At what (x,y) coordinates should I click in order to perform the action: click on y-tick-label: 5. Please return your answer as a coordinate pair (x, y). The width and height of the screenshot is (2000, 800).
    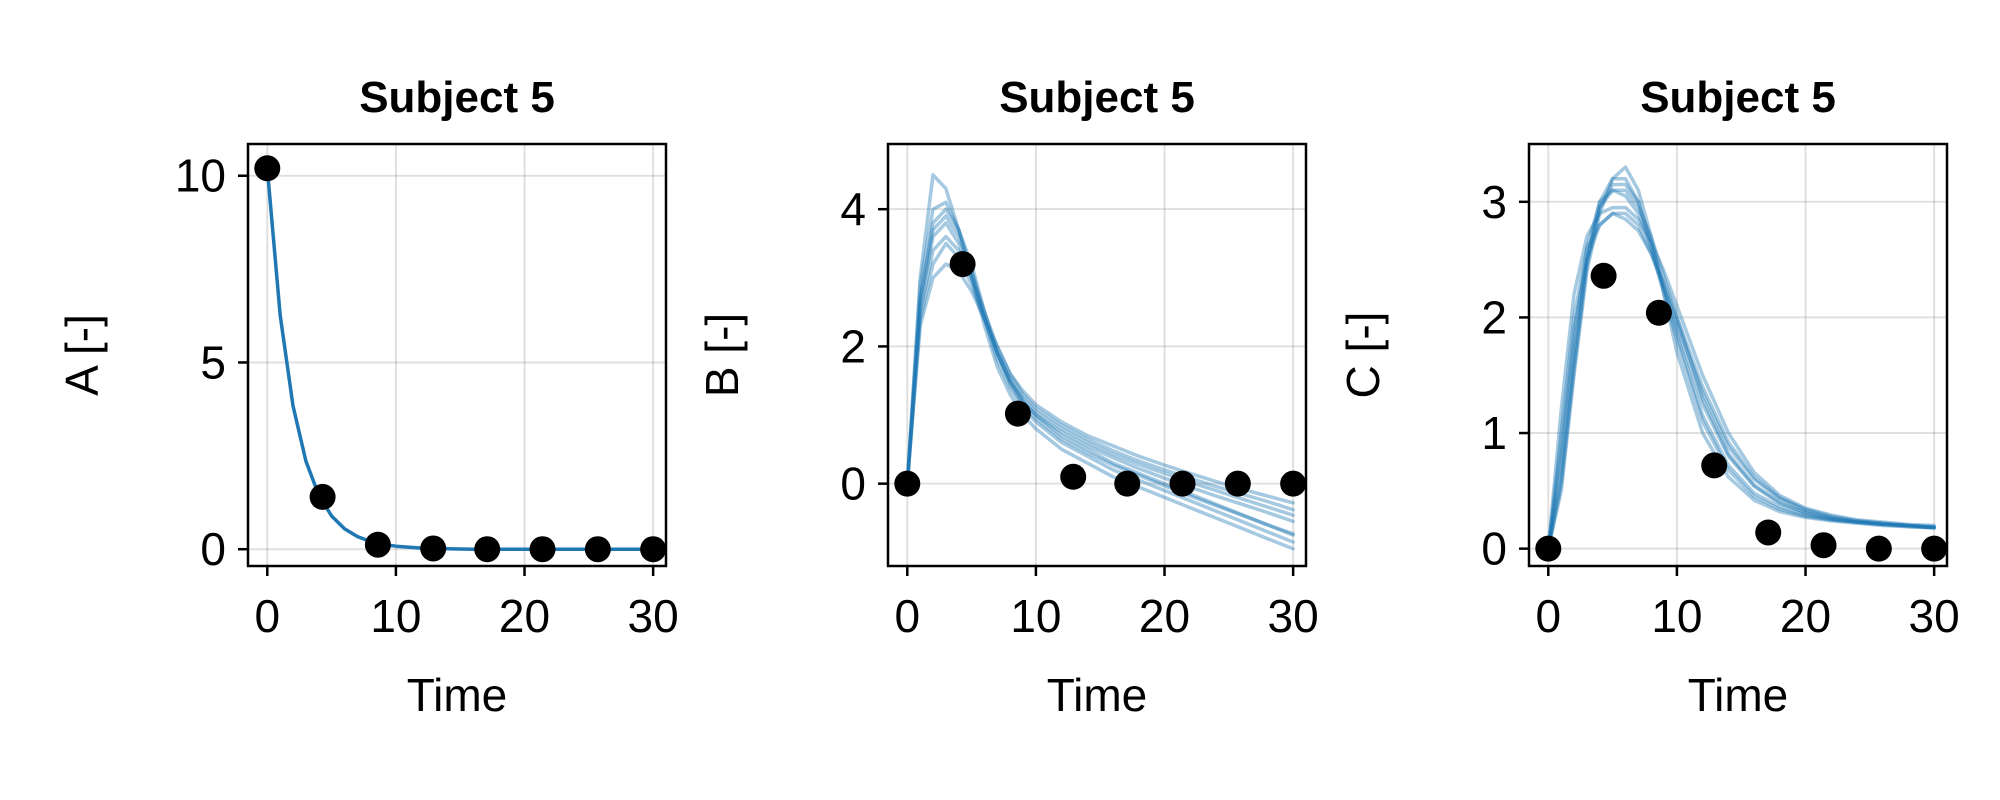
    Looking at the image, I should click on (213, 362).